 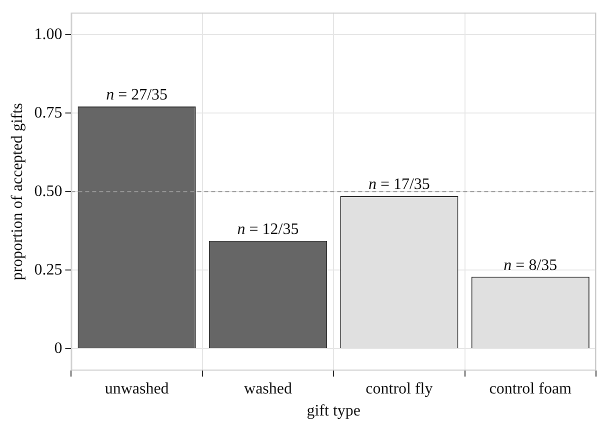 What do you see at coordinates (399, 185) in the screenshot?
I see `data-label: n = 17/35` at bounding box center [399, 185].